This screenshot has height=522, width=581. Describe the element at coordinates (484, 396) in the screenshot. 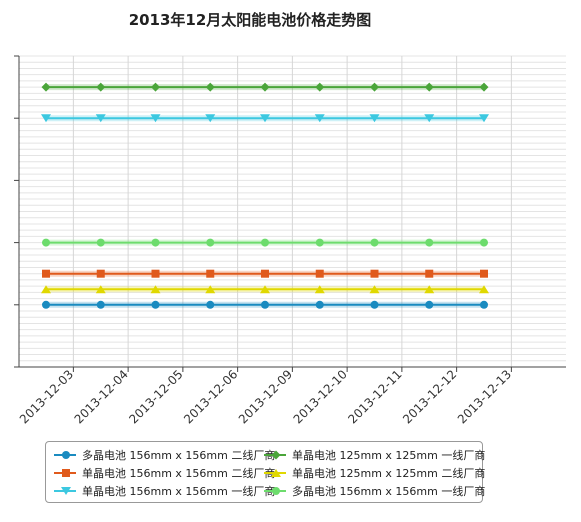

I see `x-tick-label: 2013-12-13` at that location.